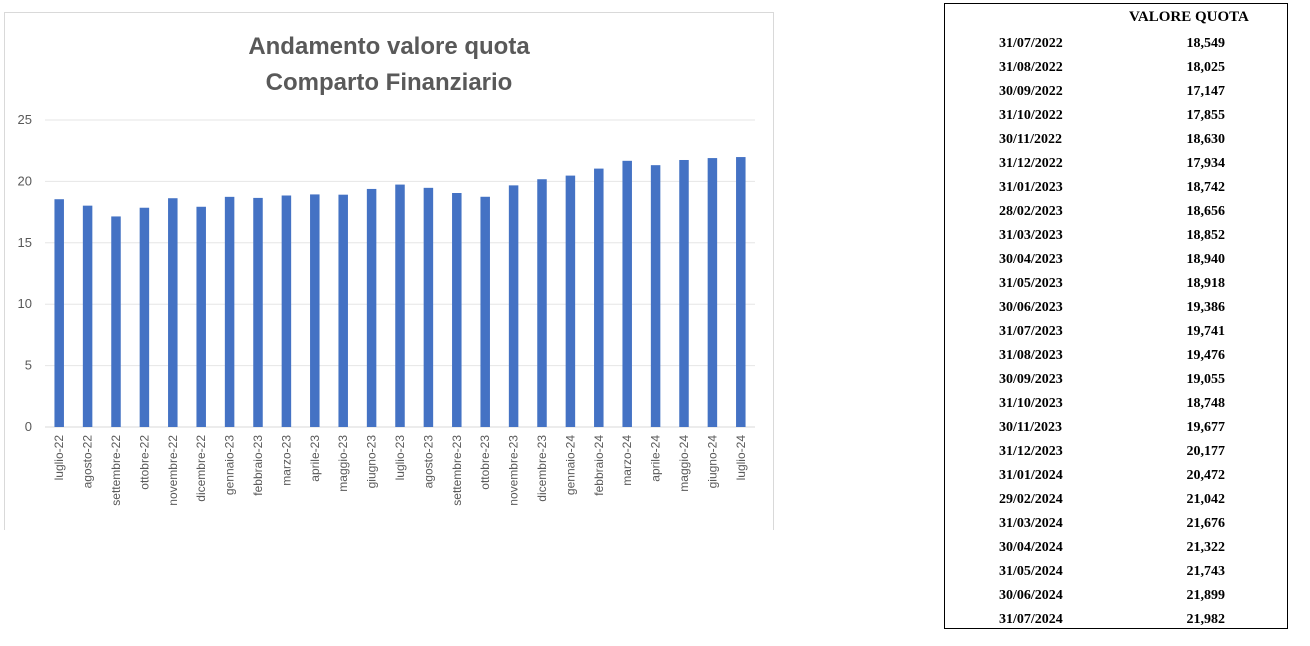 This screenshot has width=1310, height=646. What do you see at coordinates (1116, 600) in the screenshot?
I see `table-row: 30/06/2024 21,899` at bounding box center [1116, 600].